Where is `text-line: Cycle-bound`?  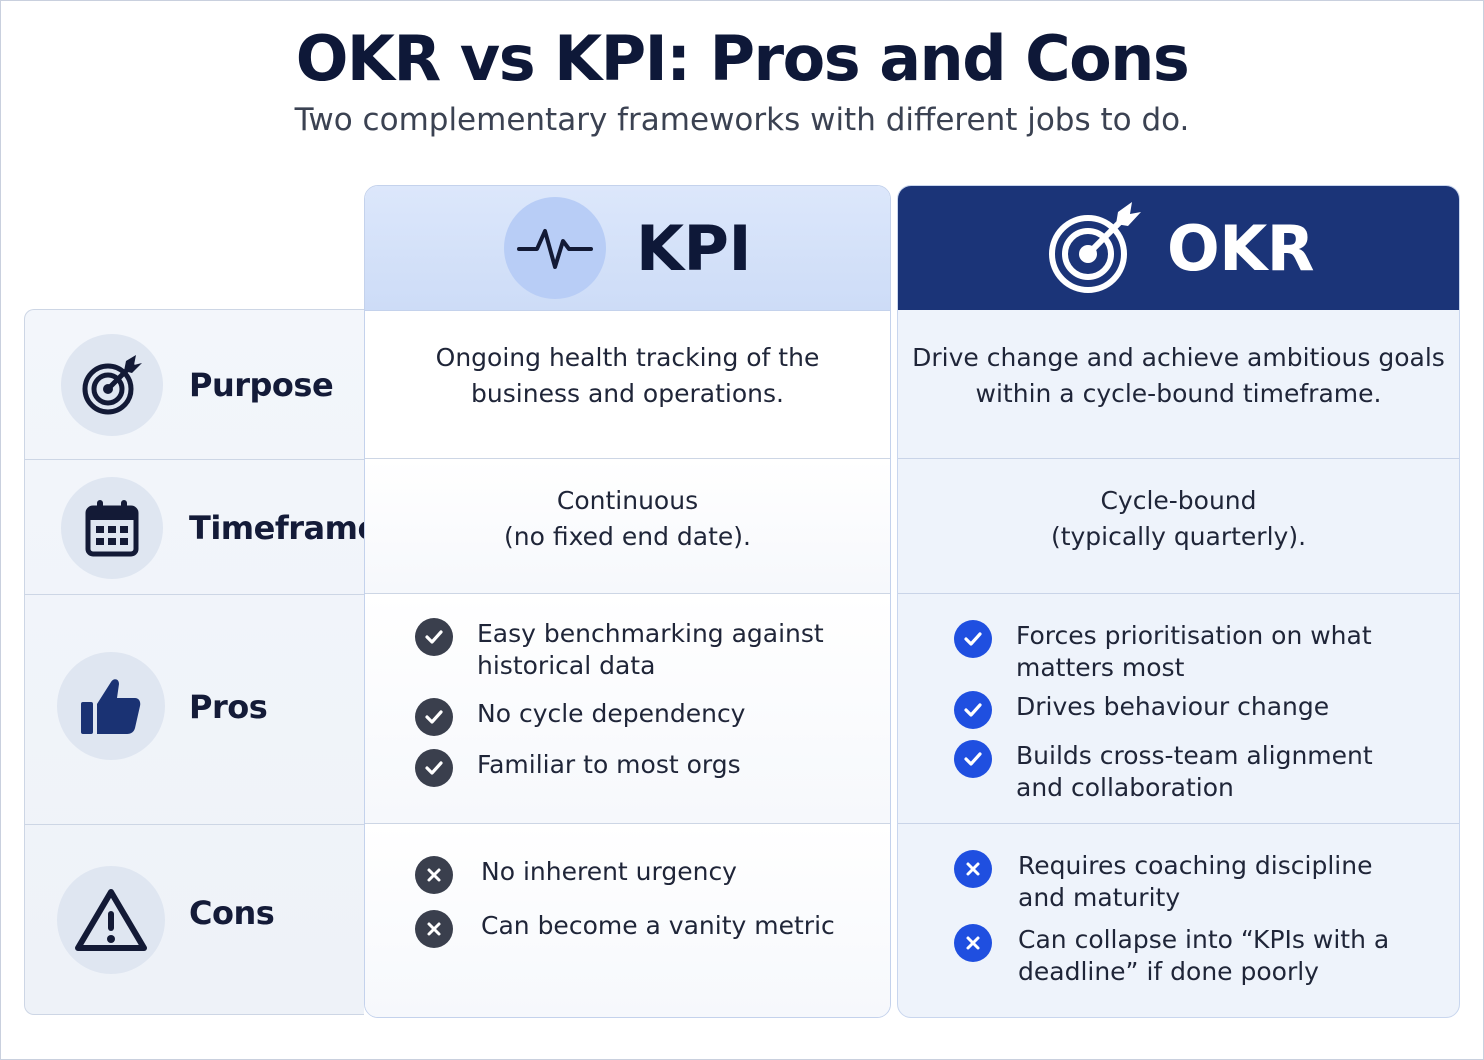 text-line: Cycle-bound is located at coordinates (1178, 500).